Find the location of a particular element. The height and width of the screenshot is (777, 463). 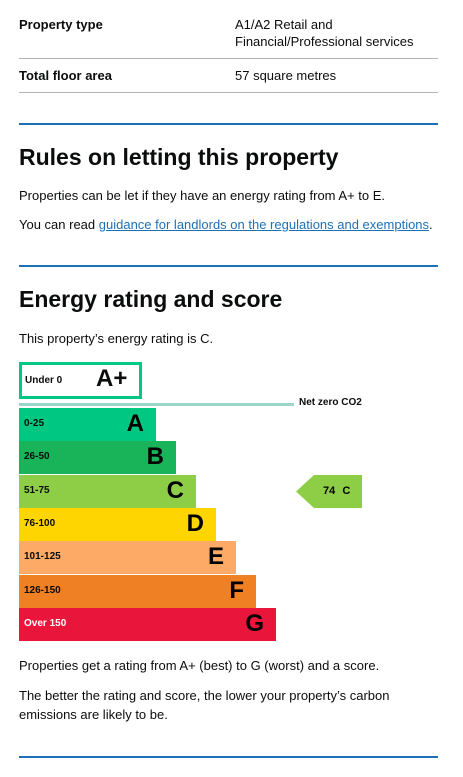

guidance-suffix: . is located at coordinates (431, 224).